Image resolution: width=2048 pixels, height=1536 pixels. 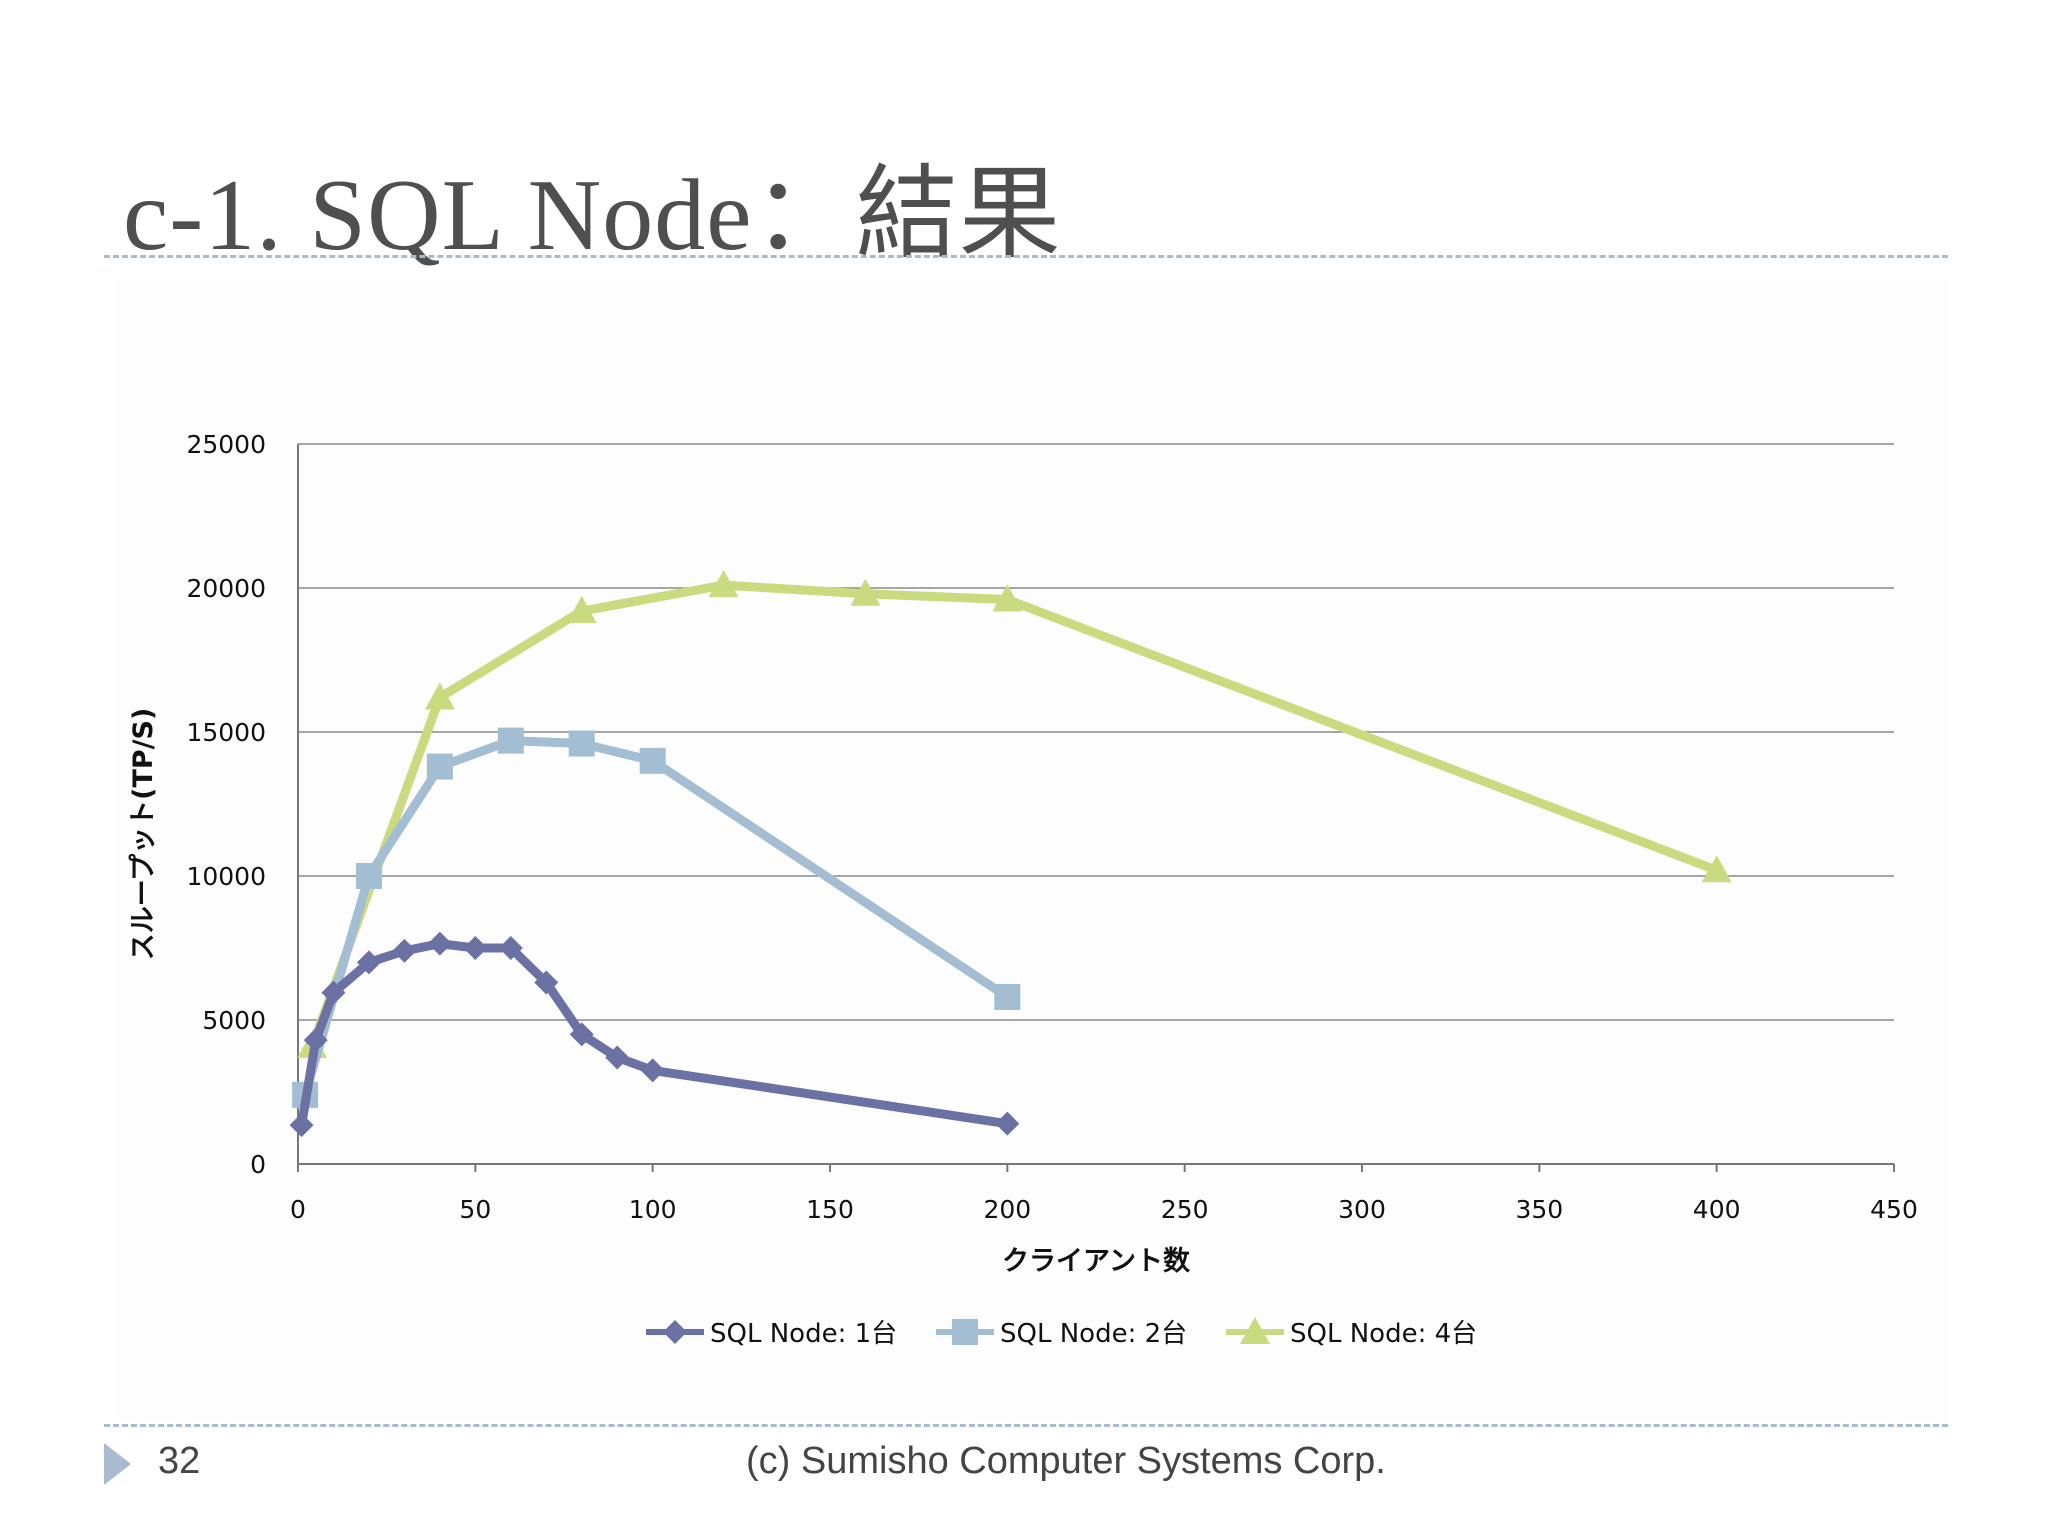 What do you see at coordinates (653, 1209) in the screenshot?
I see `x-tick-label: 100` at bounding box center [653, 1209].